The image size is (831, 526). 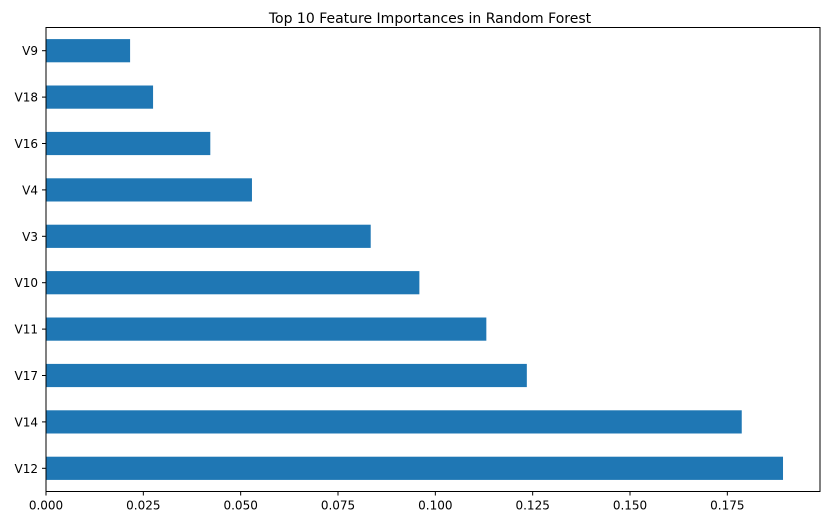 I want to click on x-tick-label: 0.050, so click(x=240, y=506).